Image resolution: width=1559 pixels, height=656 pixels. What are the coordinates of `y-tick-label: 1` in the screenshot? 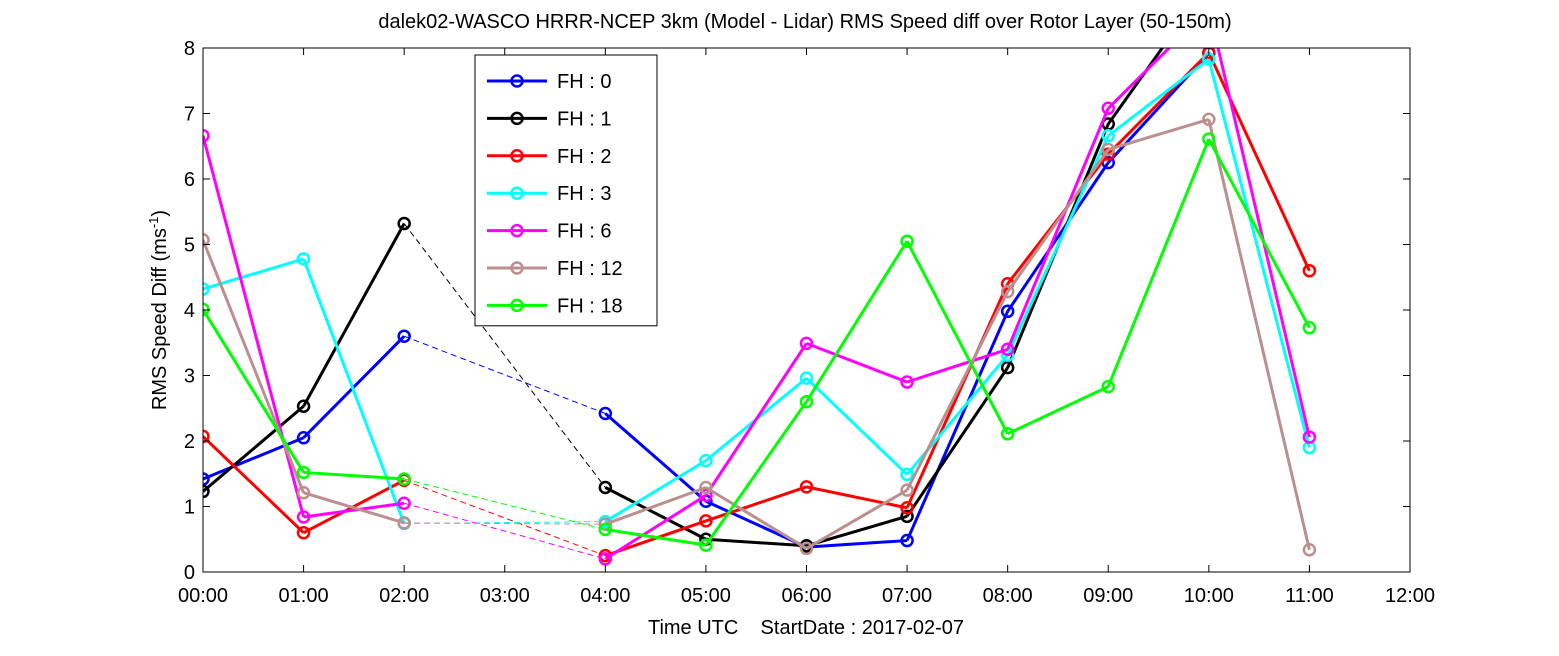 It's located at (189, 508).